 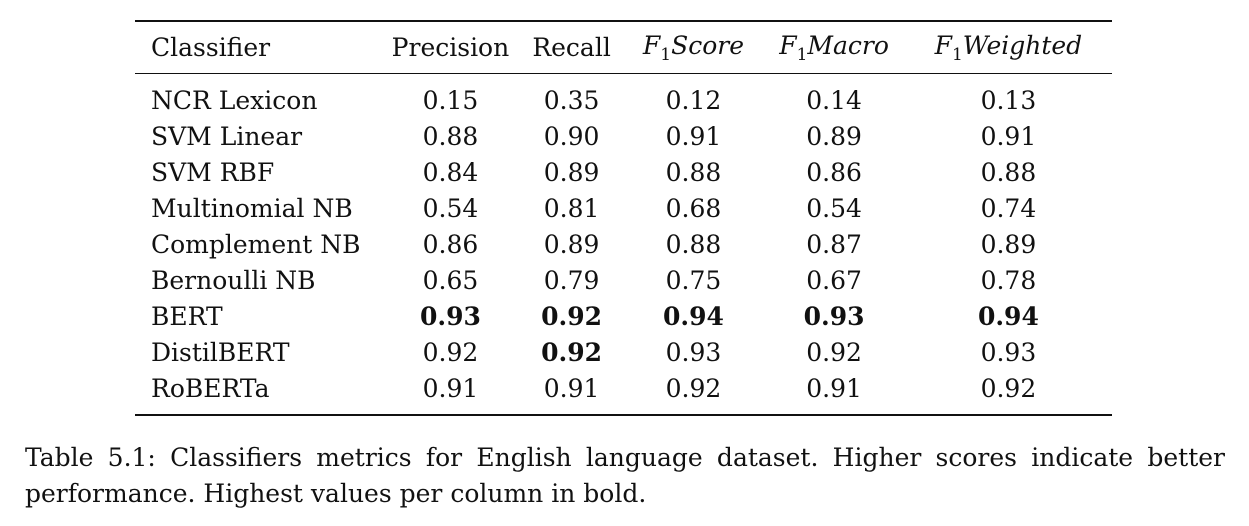 What do you see at coordinates (450, 208) in the screenshot?
I see `cell-precision: 0.54` at bounding box center [450, 208].